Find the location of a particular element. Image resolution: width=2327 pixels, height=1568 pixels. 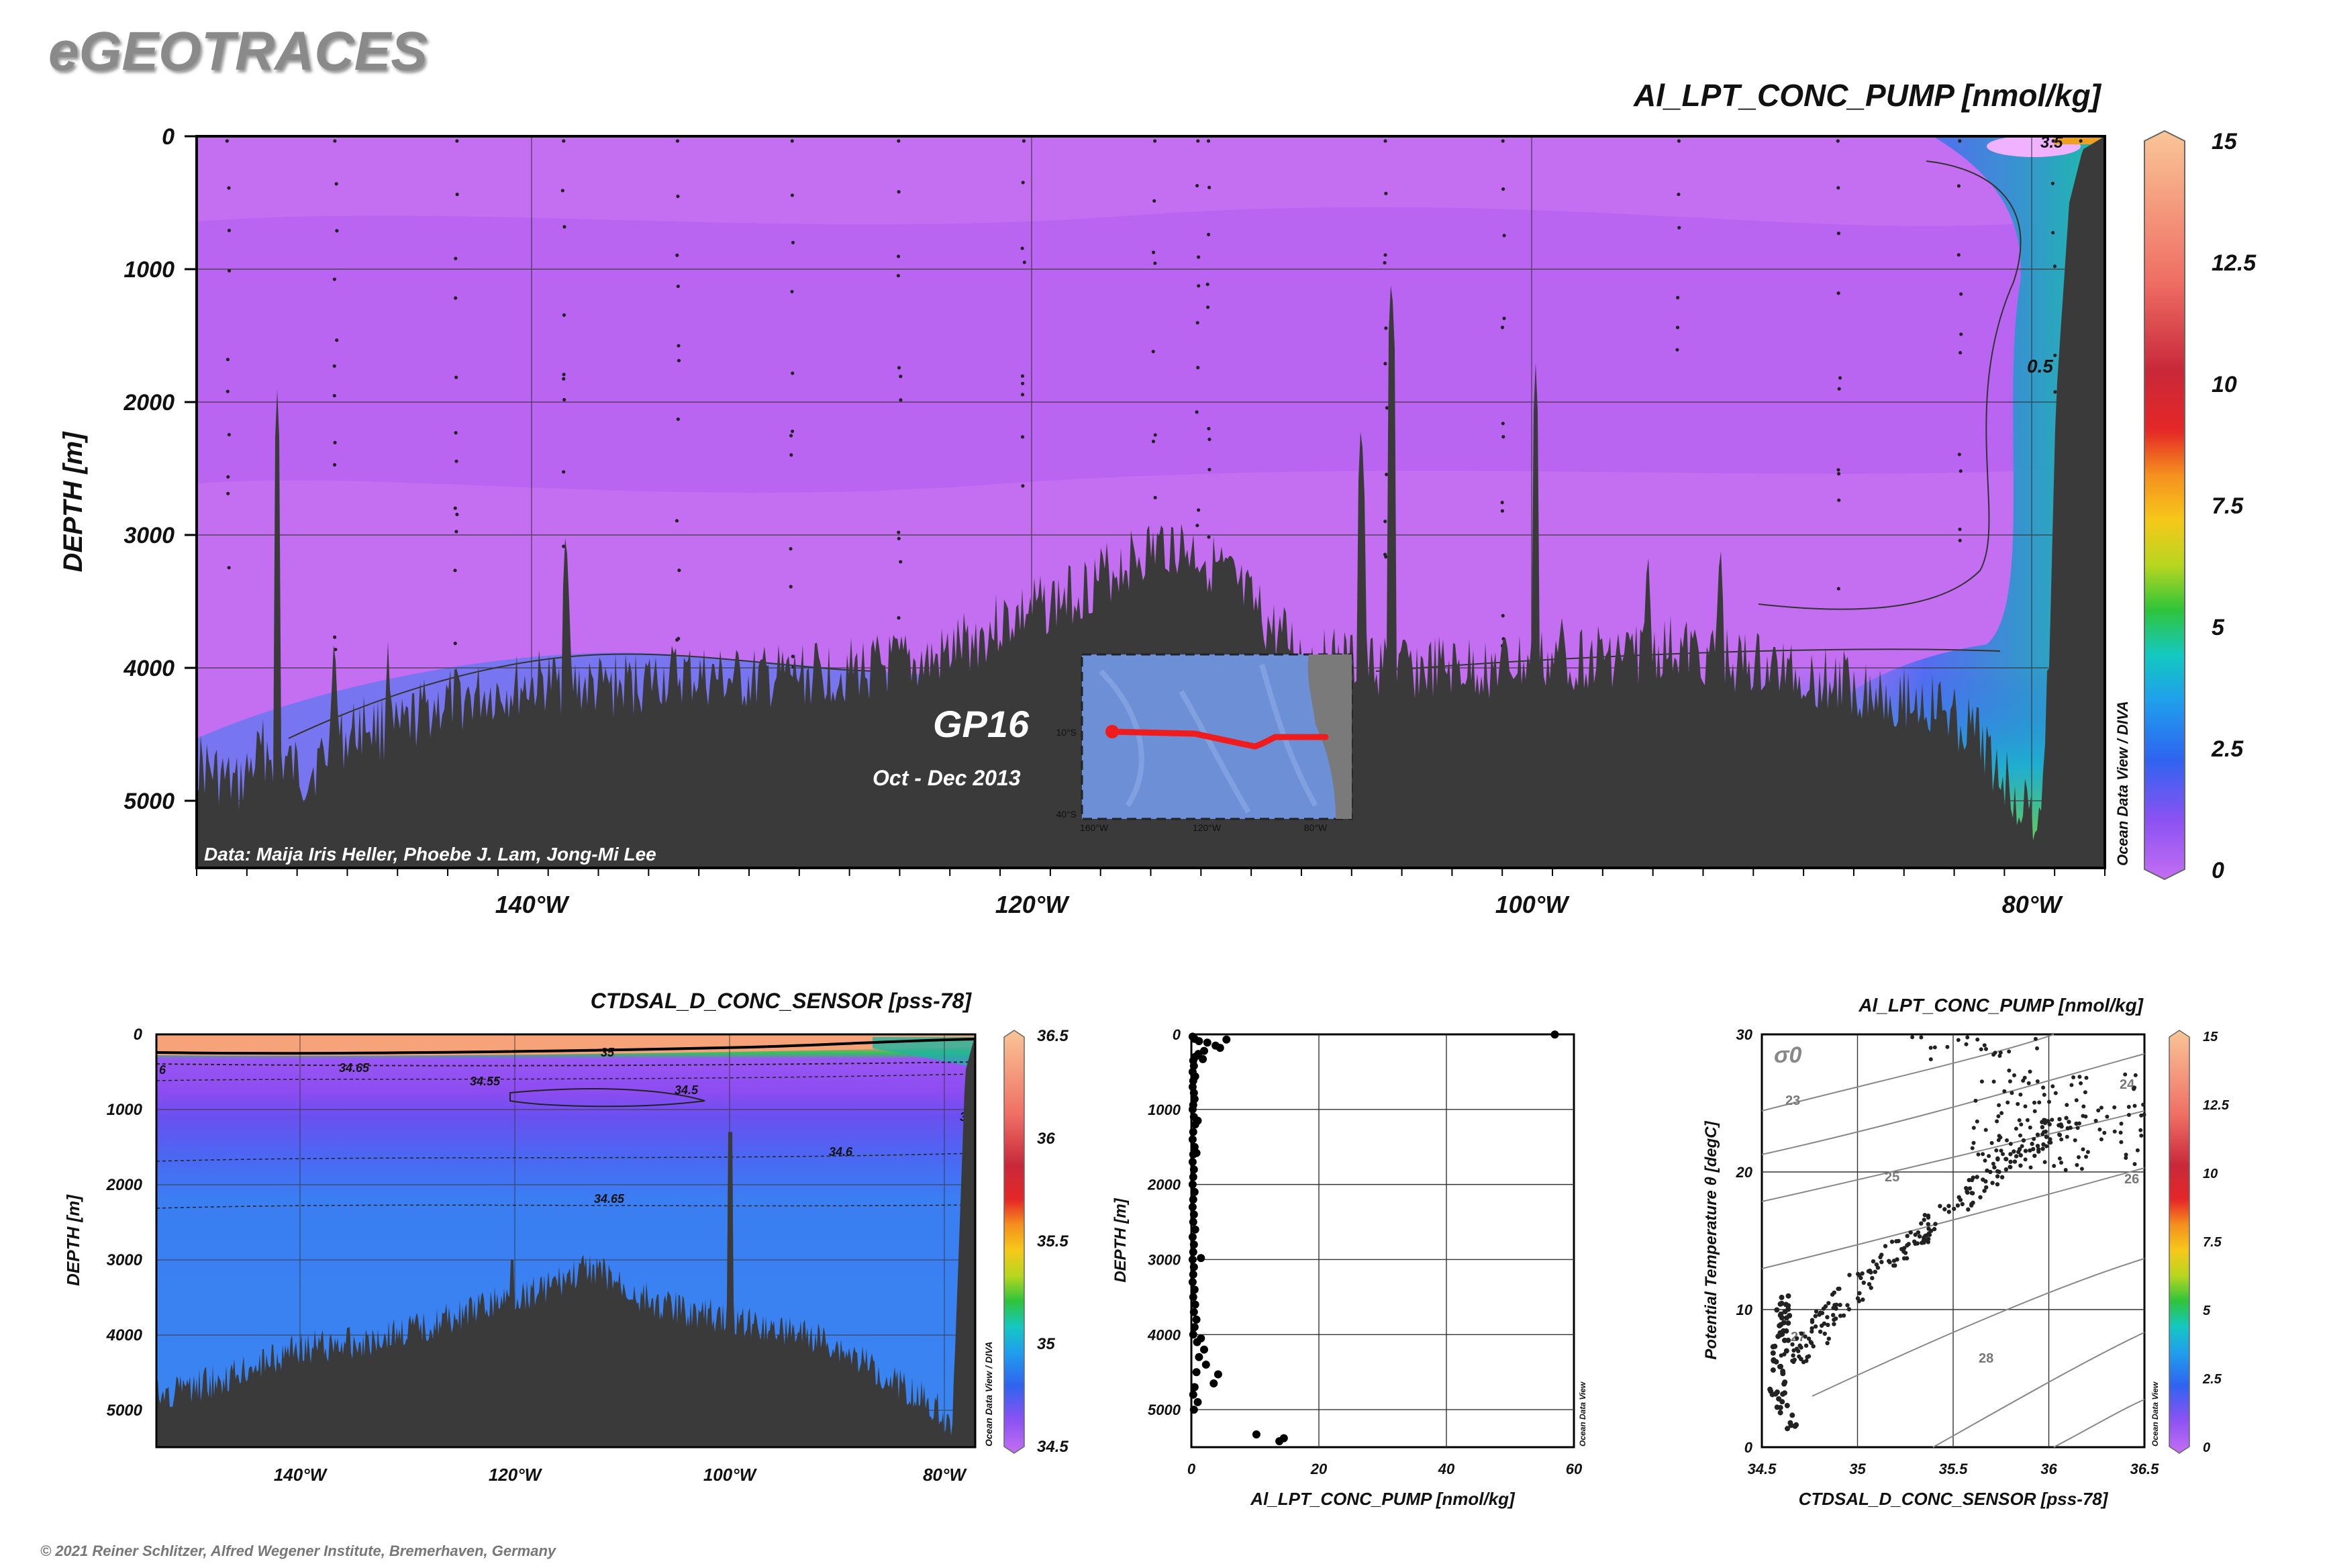

main-depth-tick-4000: 4000 is located at coordinates (149, 668).